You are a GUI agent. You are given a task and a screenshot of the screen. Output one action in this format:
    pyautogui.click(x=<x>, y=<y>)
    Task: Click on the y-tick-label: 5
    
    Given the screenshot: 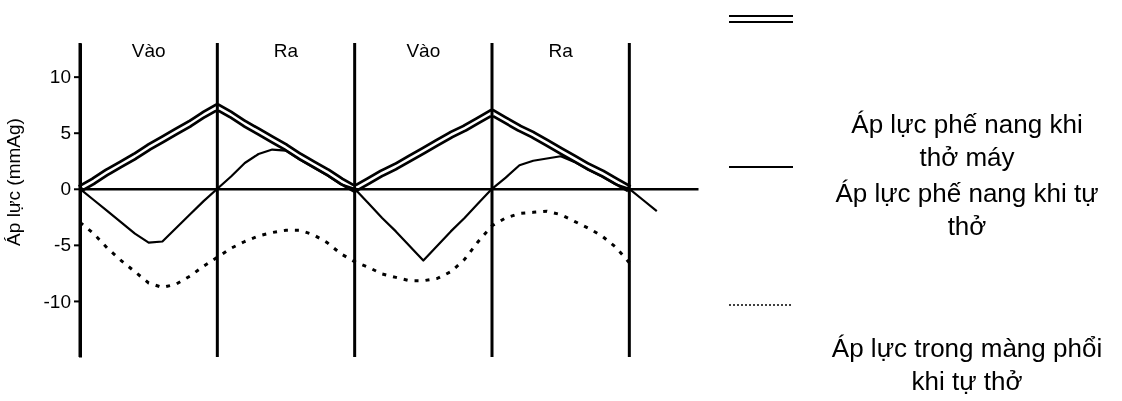 What is the action you would take?
    pyautogui.click(x=65, y=133)
    